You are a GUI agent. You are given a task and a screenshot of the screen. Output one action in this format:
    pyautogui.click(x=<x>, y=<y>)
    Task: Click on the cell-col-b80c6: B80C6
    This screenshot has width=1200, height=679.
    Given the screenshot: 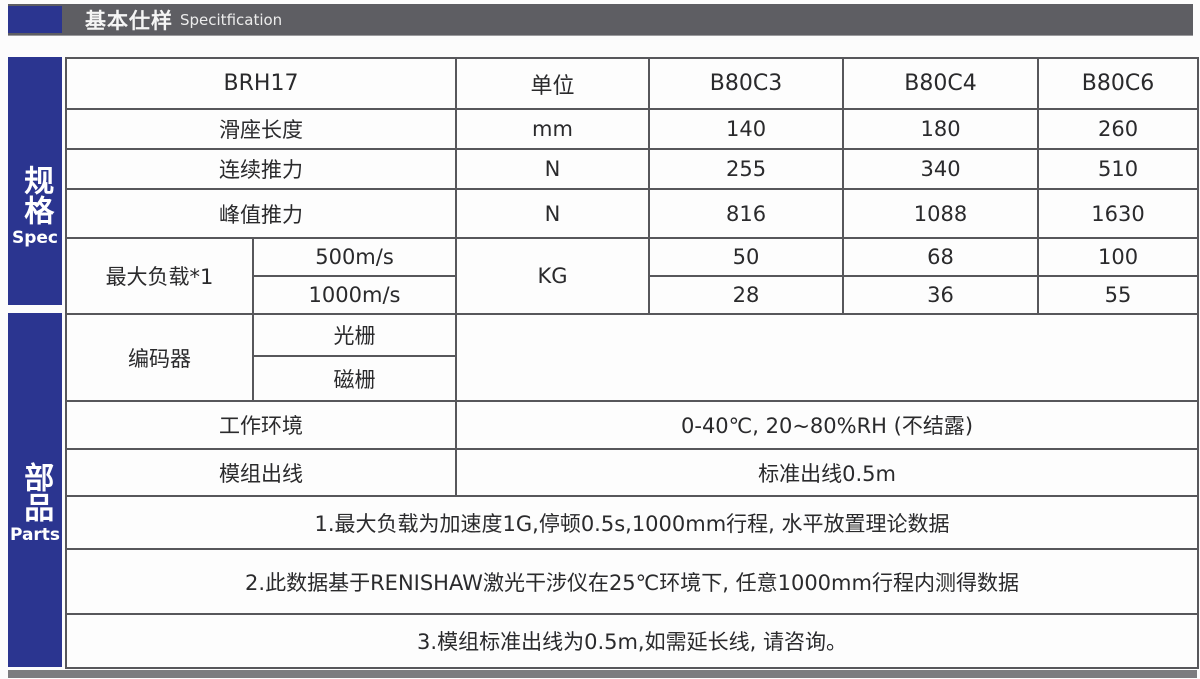 What is the action you would take?
    pyautogui.click(x=1118, y=83)
    